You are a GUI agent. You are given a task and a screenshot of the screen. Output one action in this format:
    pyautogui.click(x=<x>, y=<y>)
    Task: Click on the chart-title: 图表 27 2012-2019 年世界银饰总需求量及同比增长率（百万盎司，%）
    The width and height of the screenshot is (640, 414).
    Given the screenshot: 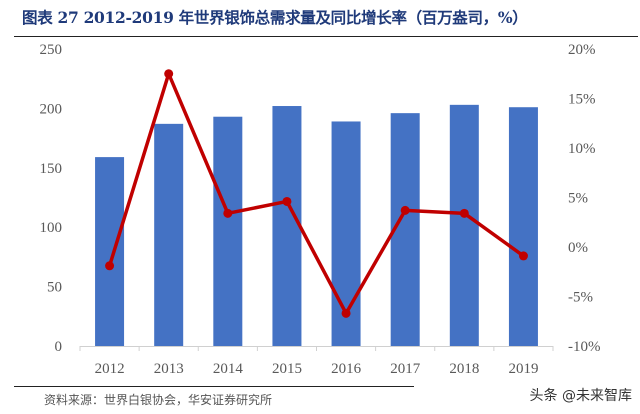 What is the action you would take?
    pyautogui.click(x=275, y=17)
    